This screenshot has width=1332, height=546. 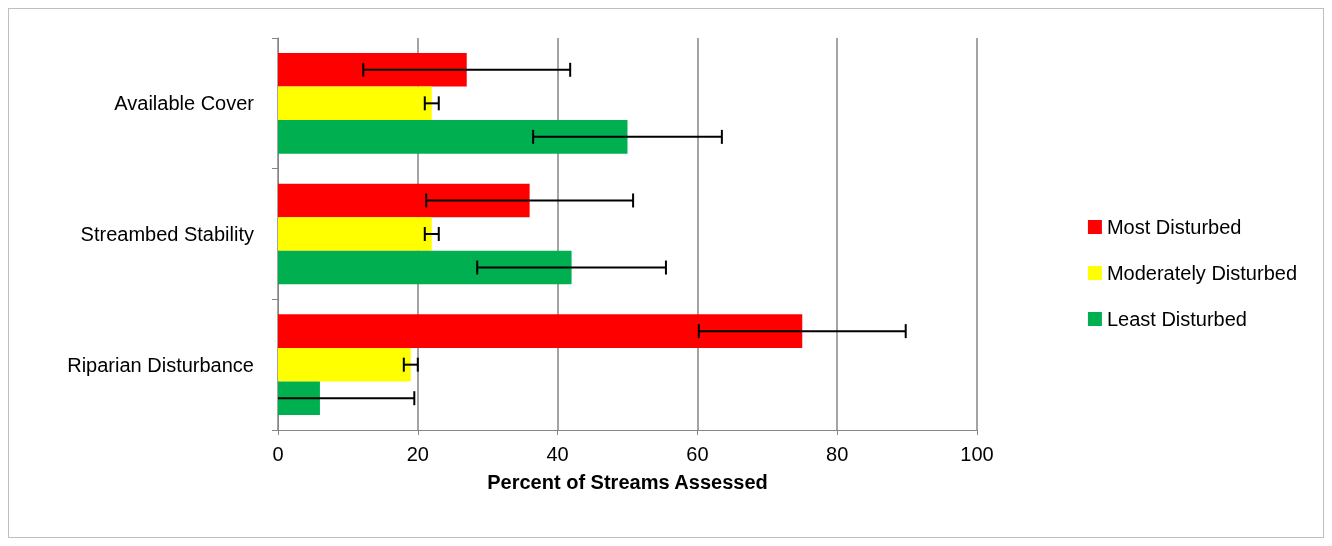 I want to click on x-tick-label: 40, so click(x=557, y=454).